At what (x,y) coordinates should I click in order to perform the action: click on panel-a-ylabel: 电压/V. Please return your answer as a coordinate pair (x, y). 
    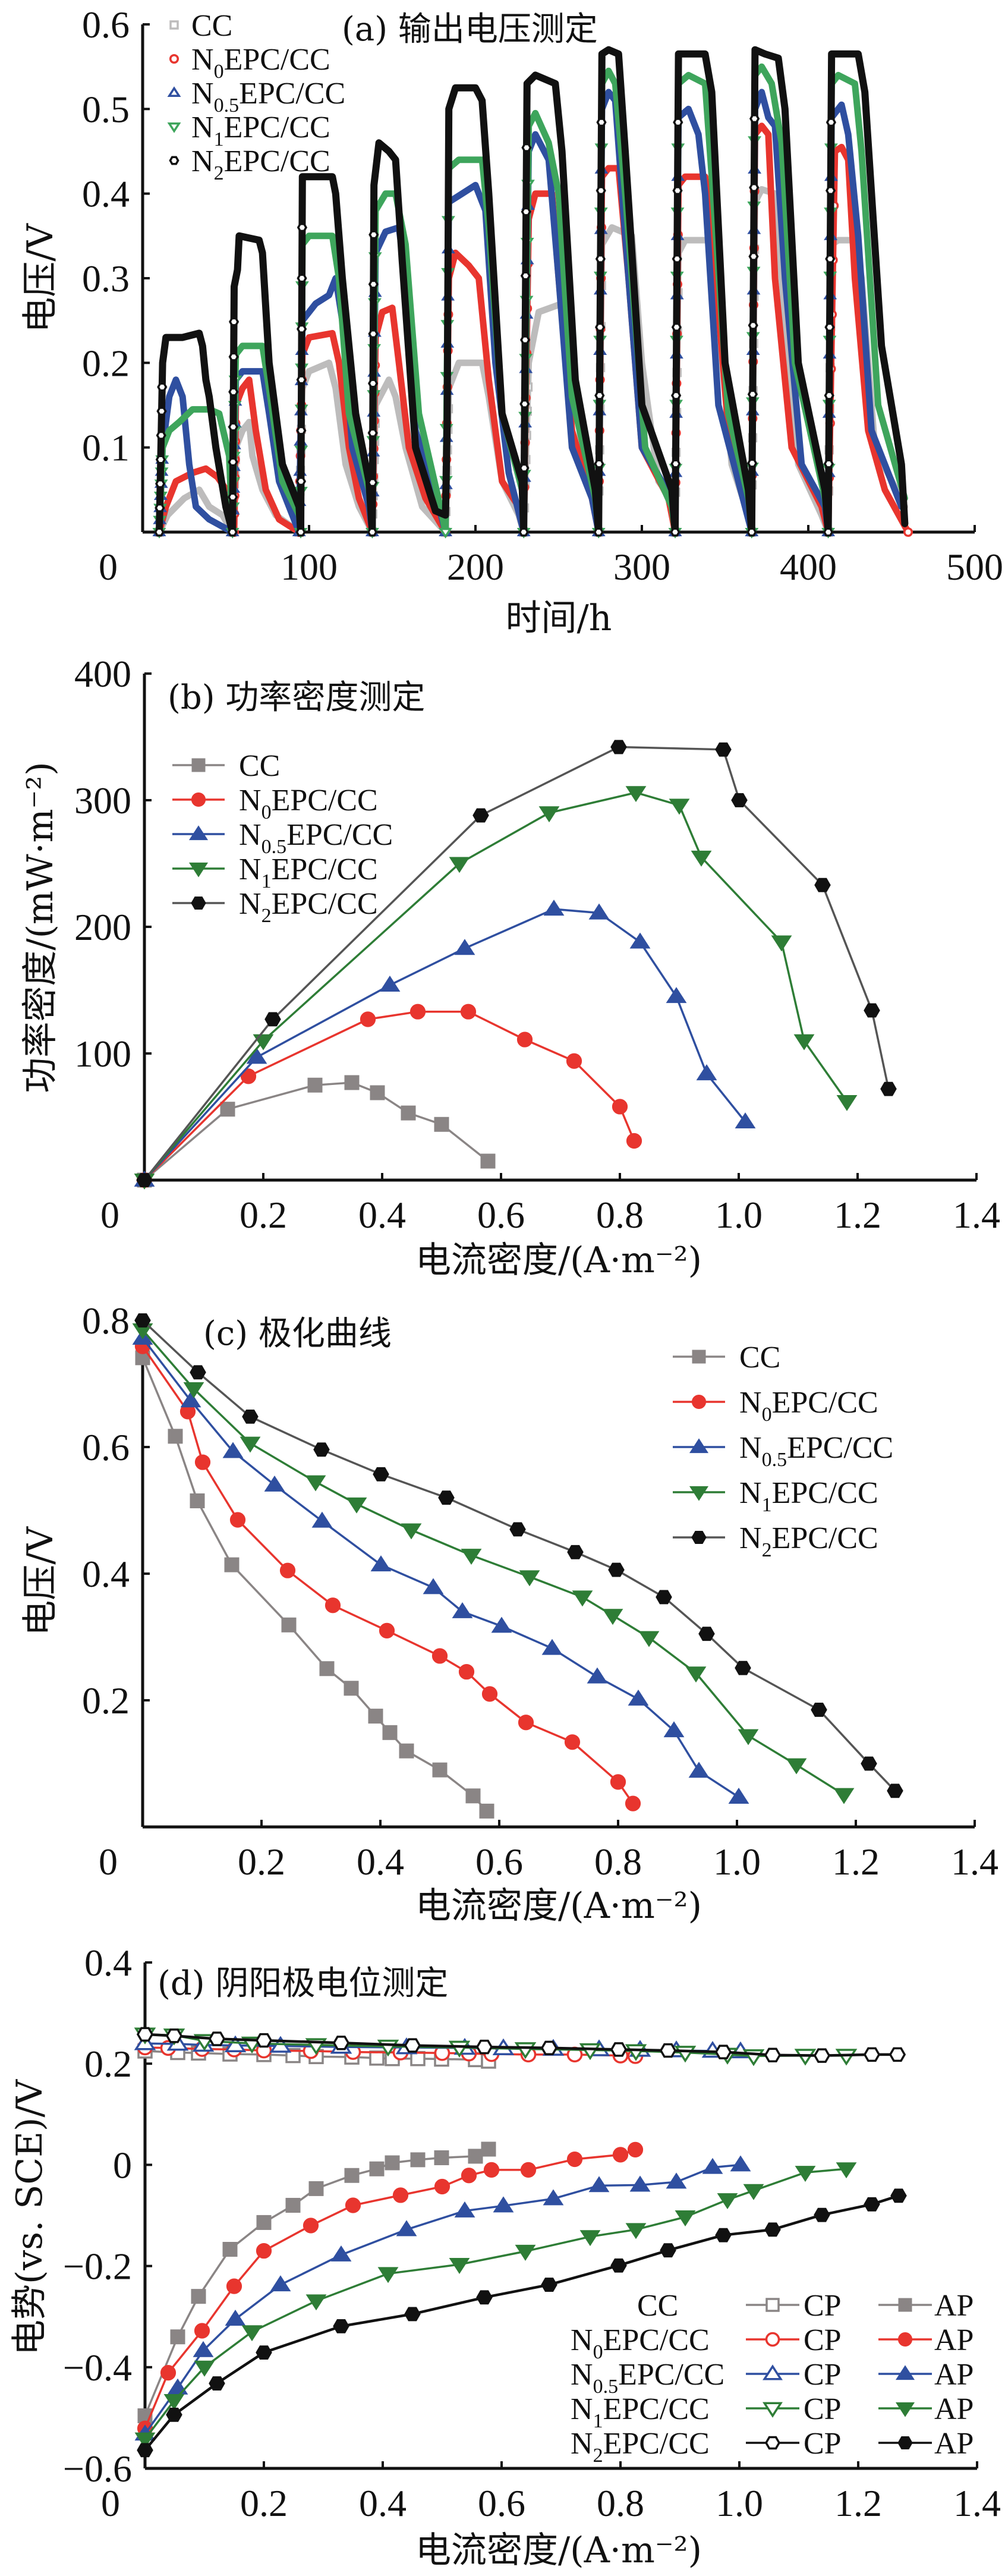
    Looking at the image, I should click on (41, 278).